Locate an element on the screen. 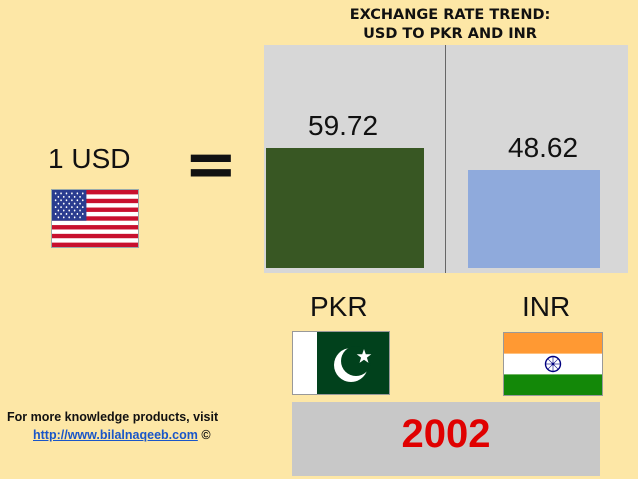  bar-pkr is located at coordinates (345, 208).